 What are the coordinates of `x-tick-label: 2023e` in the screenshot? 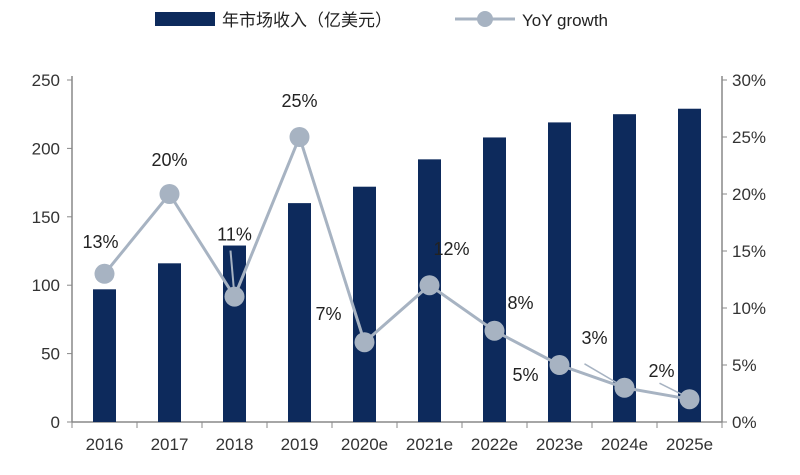 It's located at (559, 444).